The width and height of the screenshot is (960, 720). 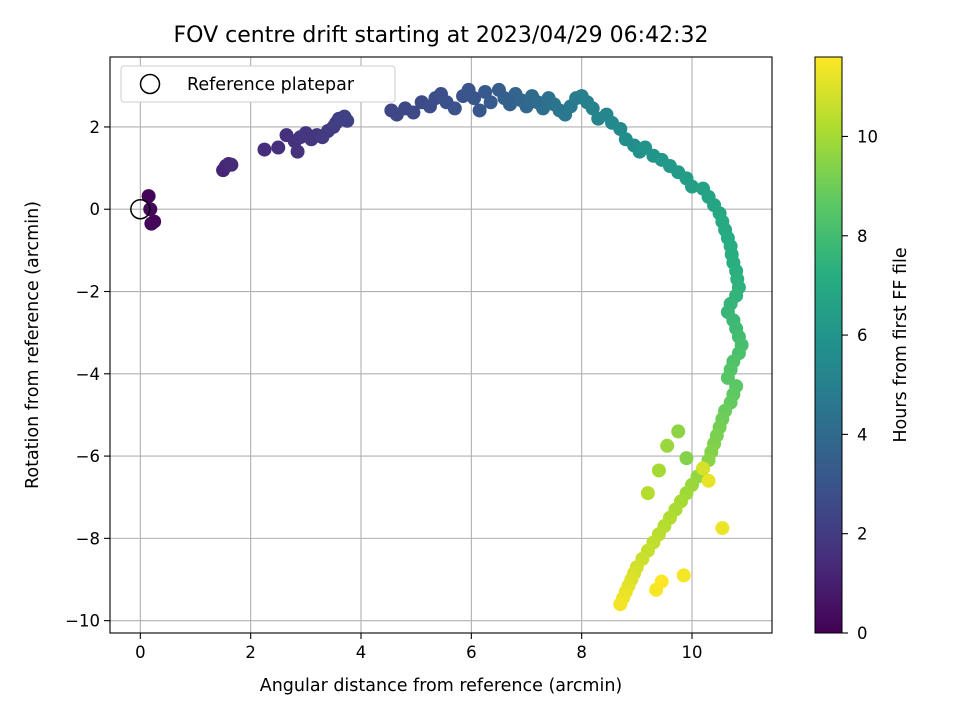 What do you see at coordinates (828, 345) in the screenshot?
I see `colorbar-gradient` at bounding box center [828, 345].